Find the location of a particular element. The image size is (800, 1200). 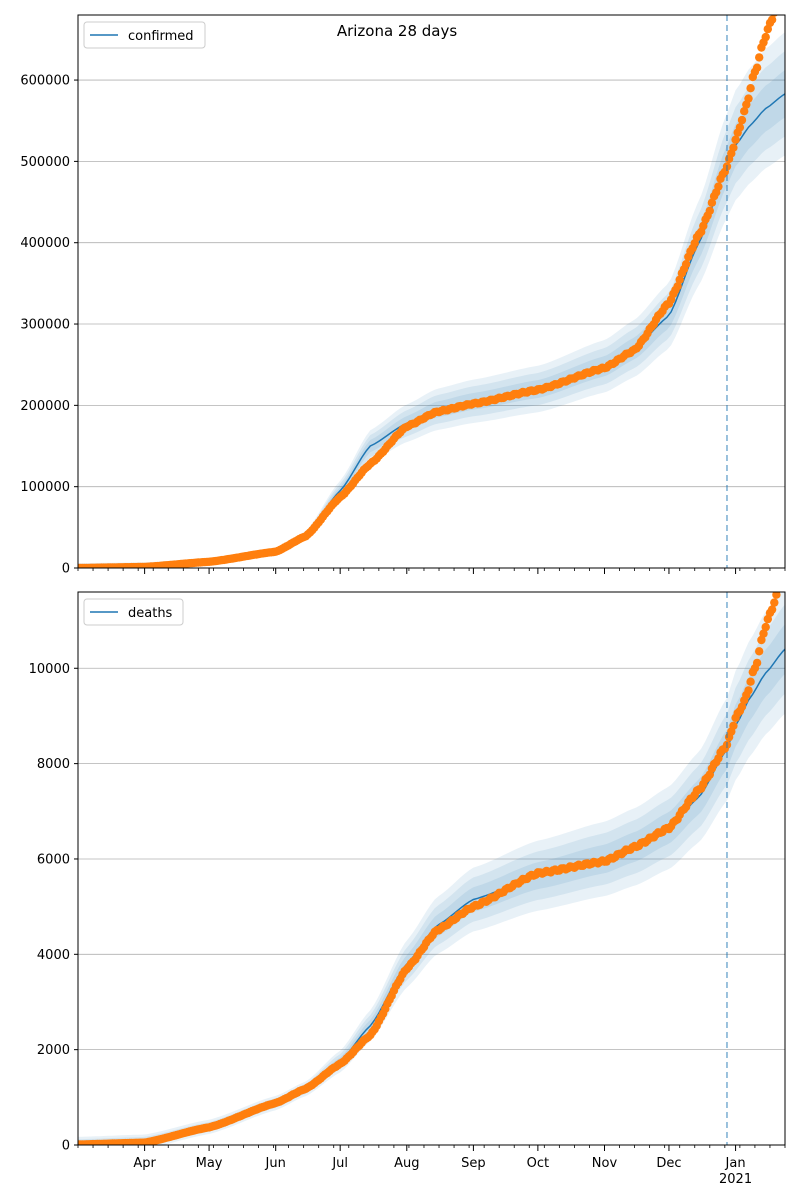

legend-label: confirmed is located at coordinates (161, 36).